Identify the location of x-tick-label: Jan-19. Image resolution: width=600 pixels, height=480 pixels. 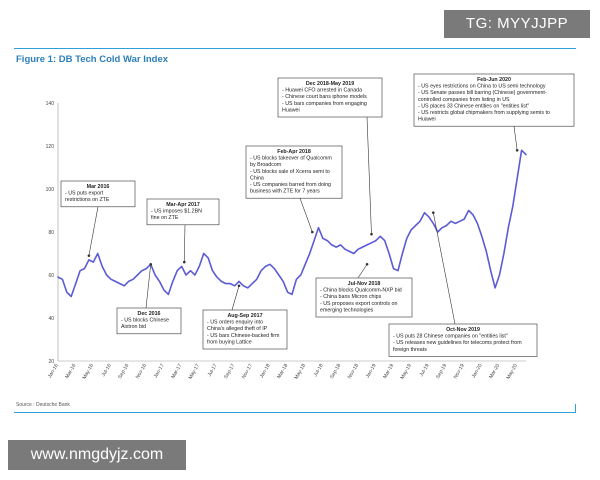
(371, 371).